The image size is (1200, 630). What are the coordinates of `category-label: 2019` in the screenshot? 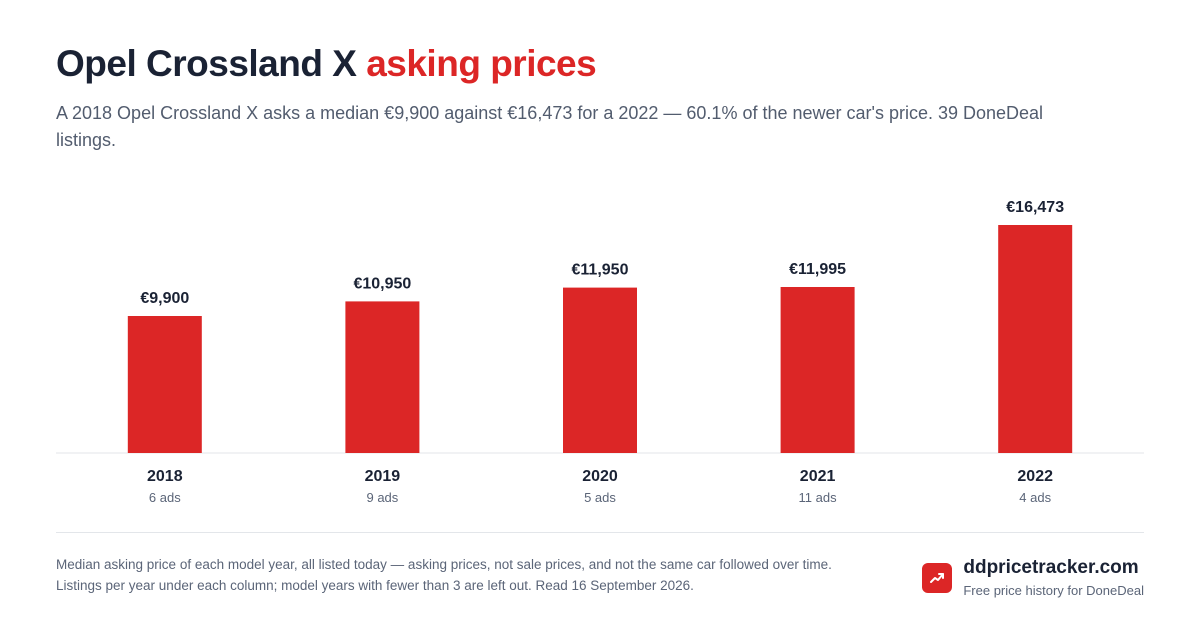 It's located at (383, 476).